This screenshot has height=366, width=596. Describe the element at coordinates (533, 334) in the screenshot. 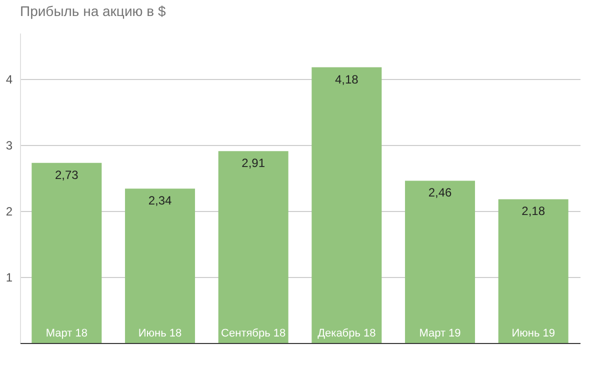

I see `x-tick-label: Июнь 19` at that location.